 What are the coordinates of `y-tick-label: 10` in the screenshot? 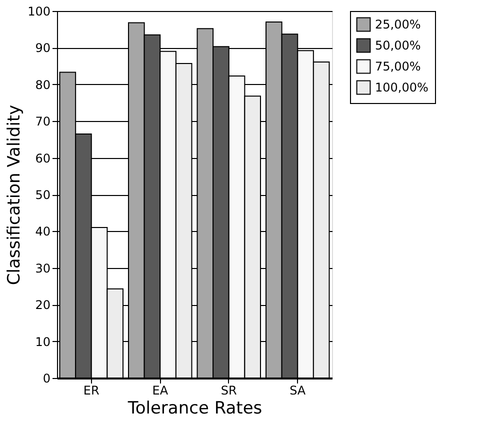 It's located at (42, 341).